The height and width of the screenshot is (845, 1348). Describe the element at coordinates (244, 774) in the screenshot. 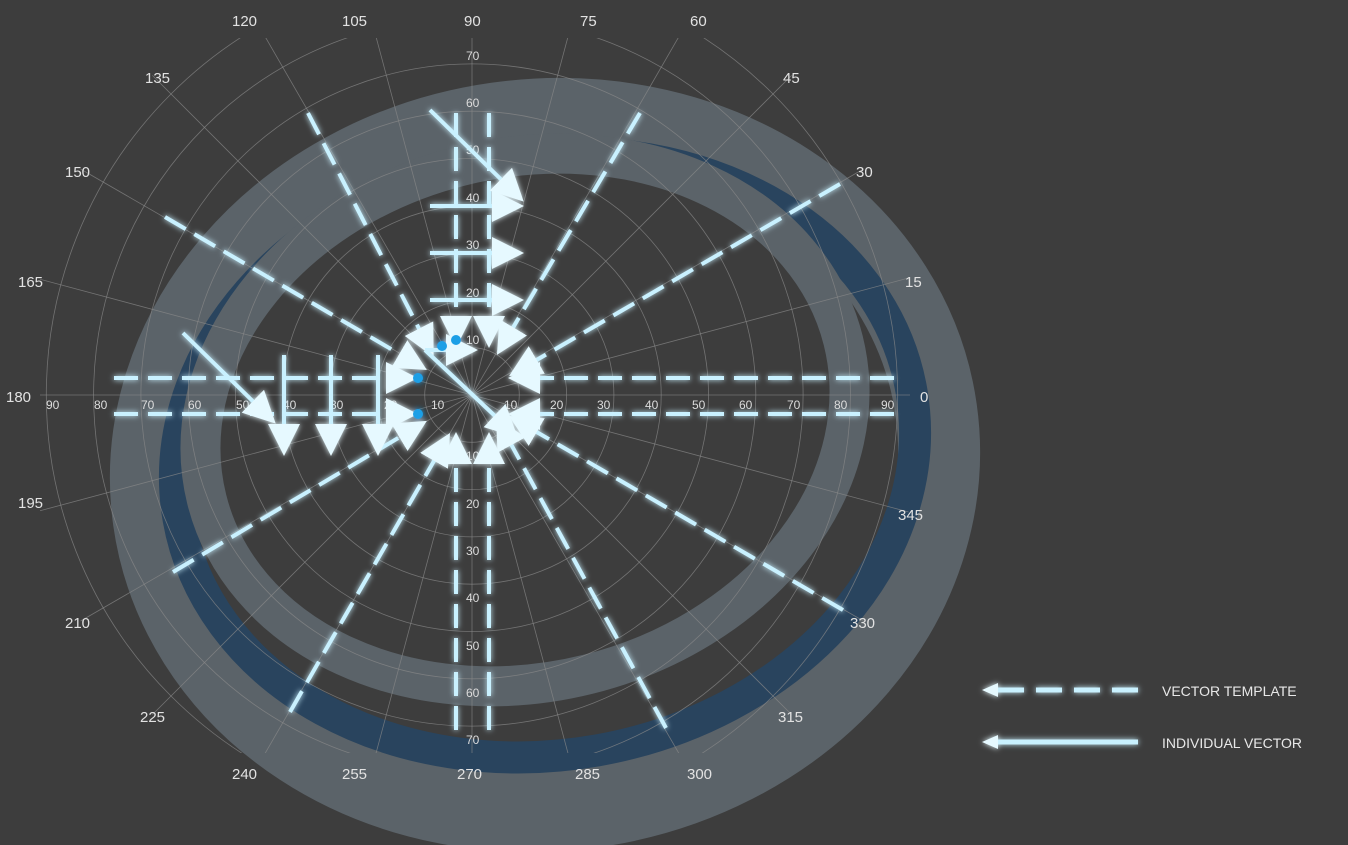

I see `deg-label-240: 240` at that location.